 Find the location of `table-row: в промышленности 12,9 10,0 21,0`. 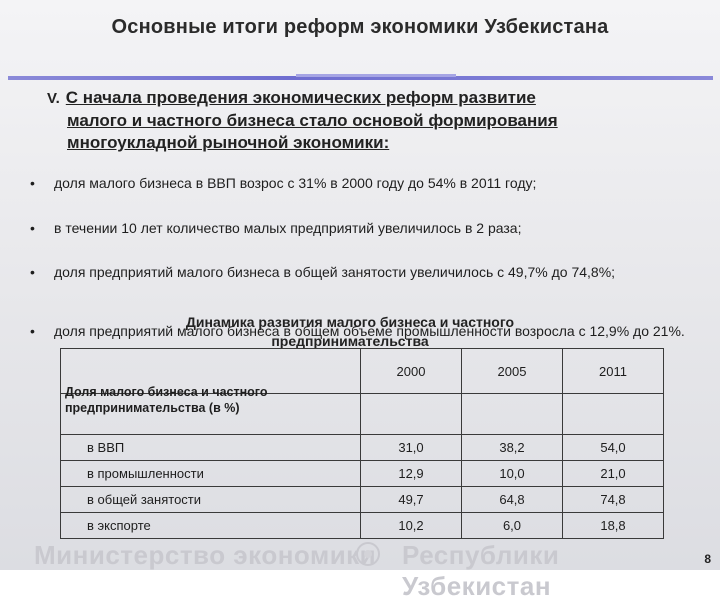

table-row: в промышленности 12,9 10,0 21,0 is located at coordinates (362, 473).